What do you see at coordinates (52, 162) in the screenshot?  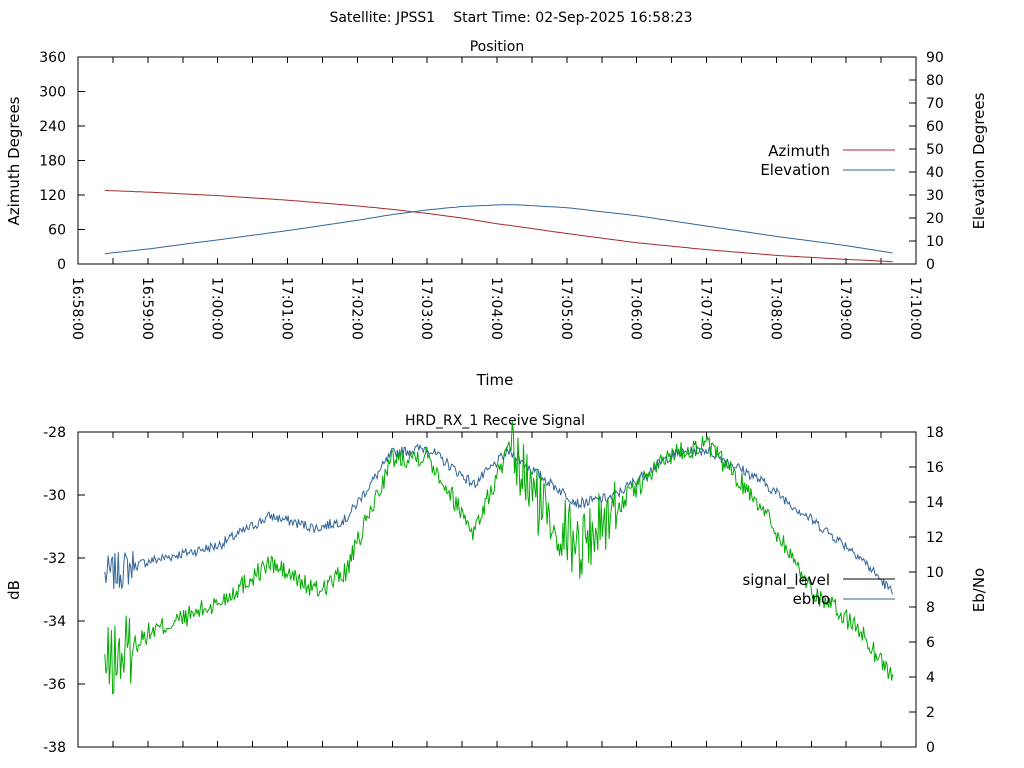 I see `left-tick-label: 180` at bounding box center [52, 162].